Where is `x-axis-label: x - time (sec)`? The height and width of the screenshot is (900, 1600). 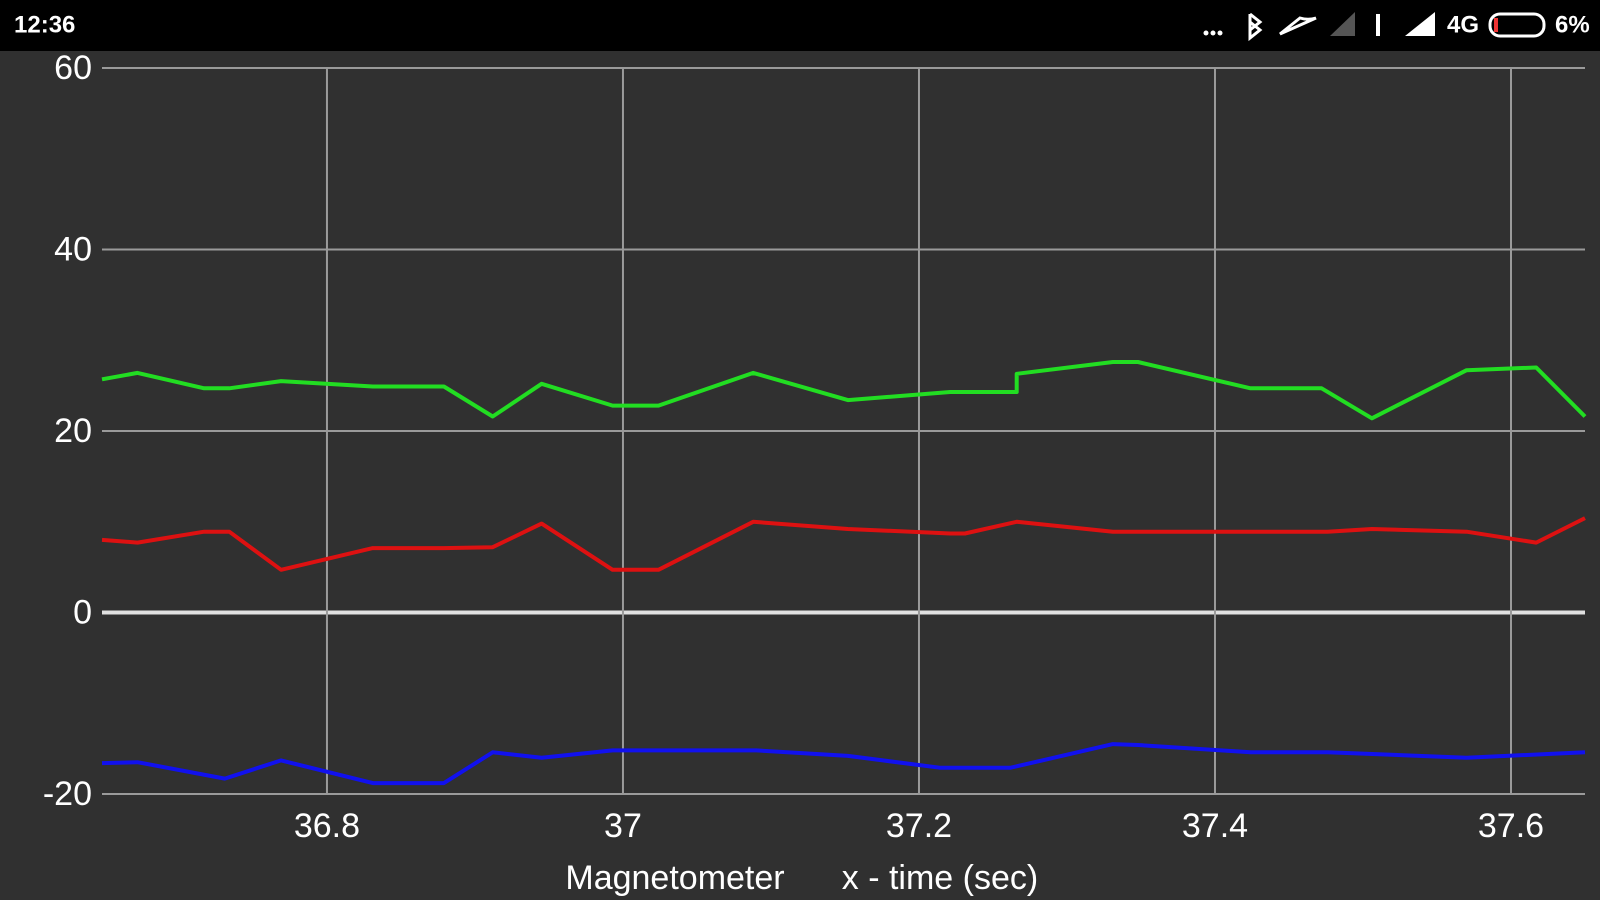 x-axis-label: x - time (sec) is located at coordinates (940, 878).